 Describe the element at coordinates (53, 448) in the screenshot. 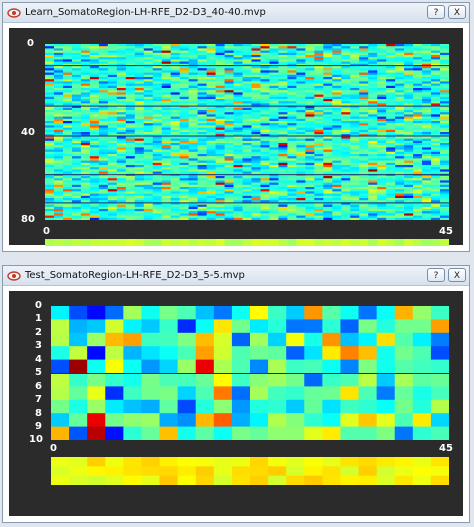

I see `x-tick-label: 0` at that location.